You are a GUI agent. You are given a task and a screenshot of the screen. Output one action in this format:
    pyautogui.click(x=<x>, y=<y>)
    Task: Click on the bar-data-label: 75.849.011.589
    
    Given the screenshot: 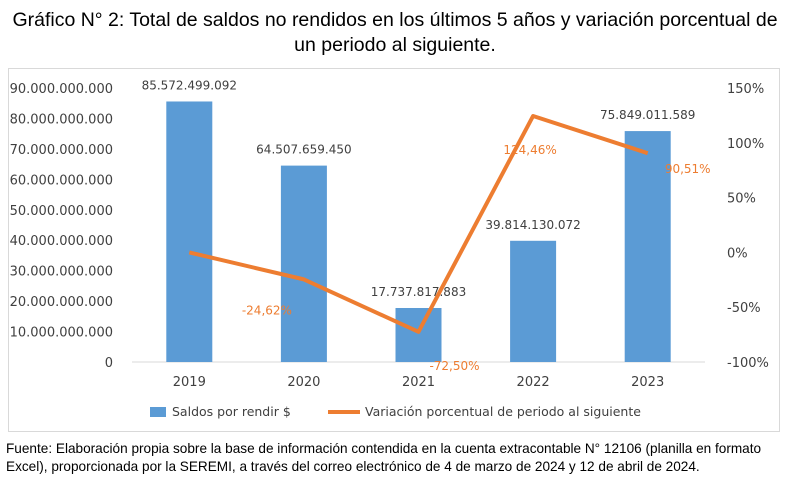 What is the action you would take?
    pyautogui.click(x=647, y=115)
    